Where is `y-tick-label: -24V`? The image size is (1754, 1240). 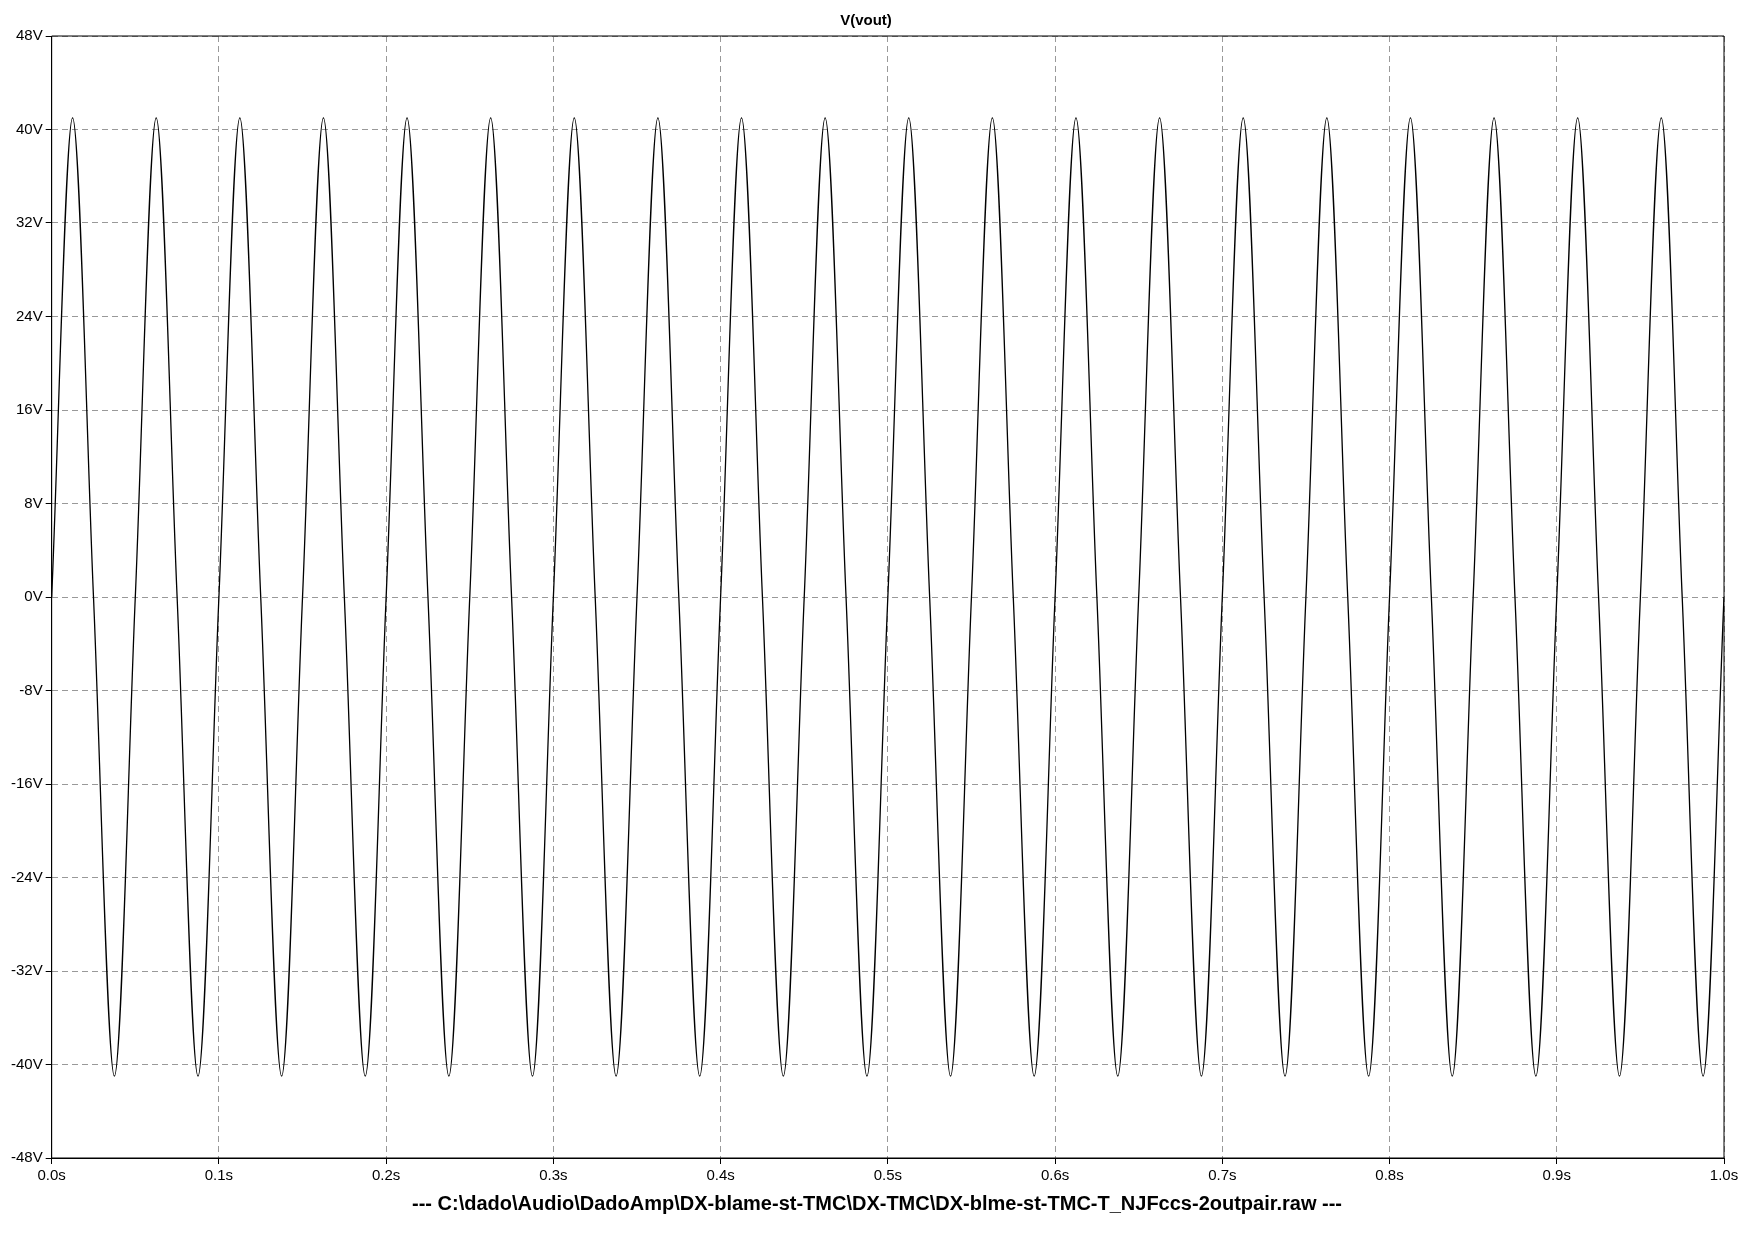
y-tick-label: -24V is located at coordinates (27, 876).